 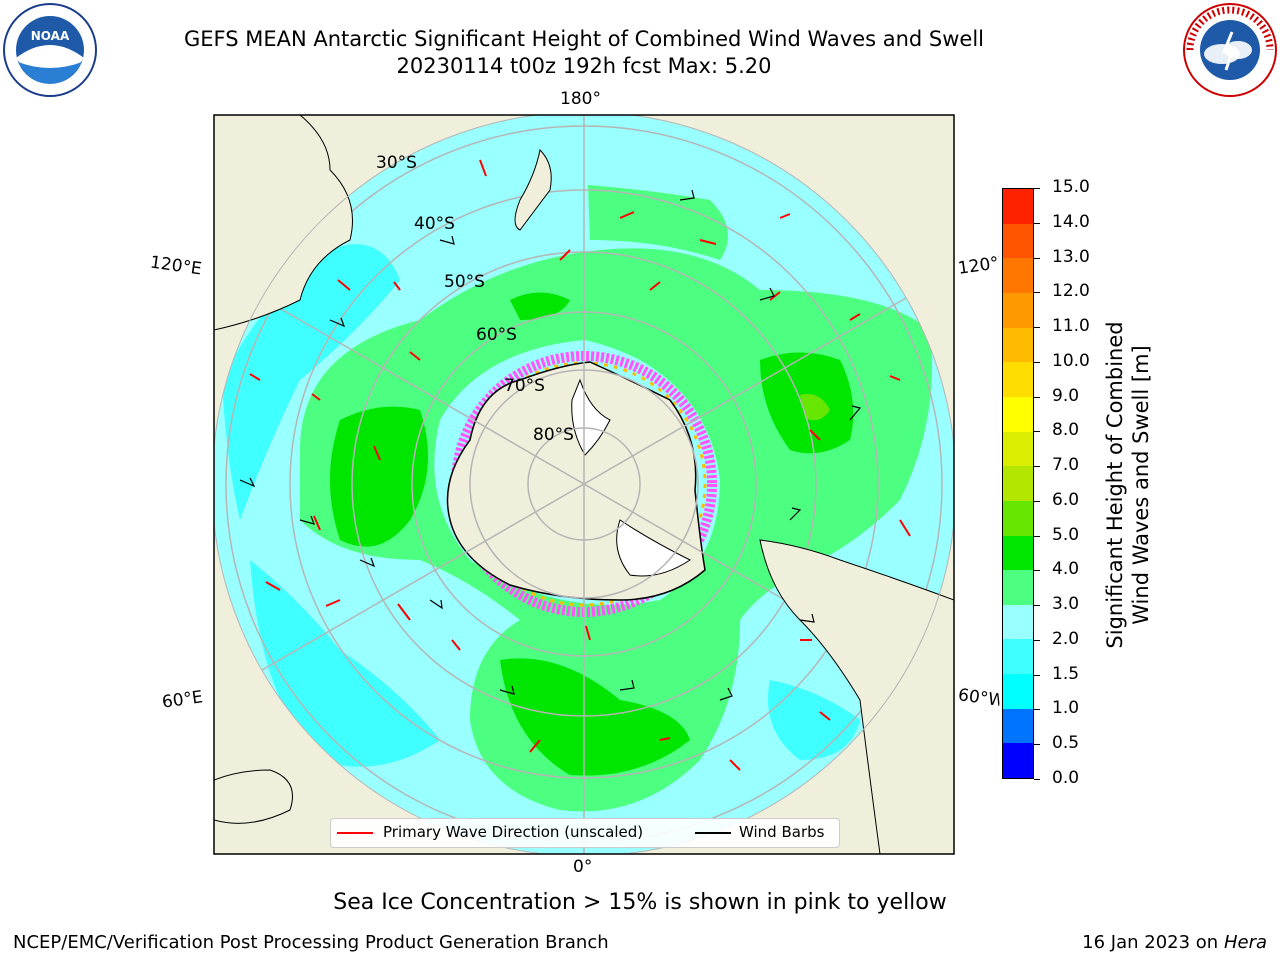 I want to click on colorbar-tick-label: 7.0, so click(x=1066, y=465).